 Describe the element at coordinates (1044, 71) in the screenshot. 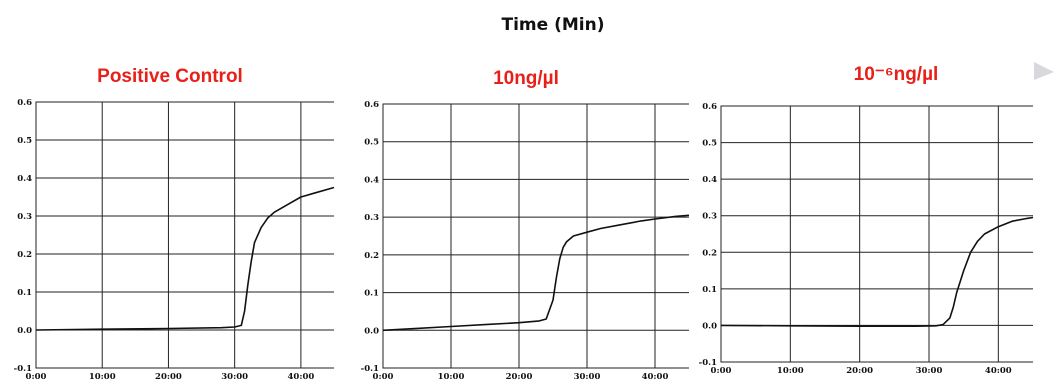

I see `corner-mark-icon` at that location.